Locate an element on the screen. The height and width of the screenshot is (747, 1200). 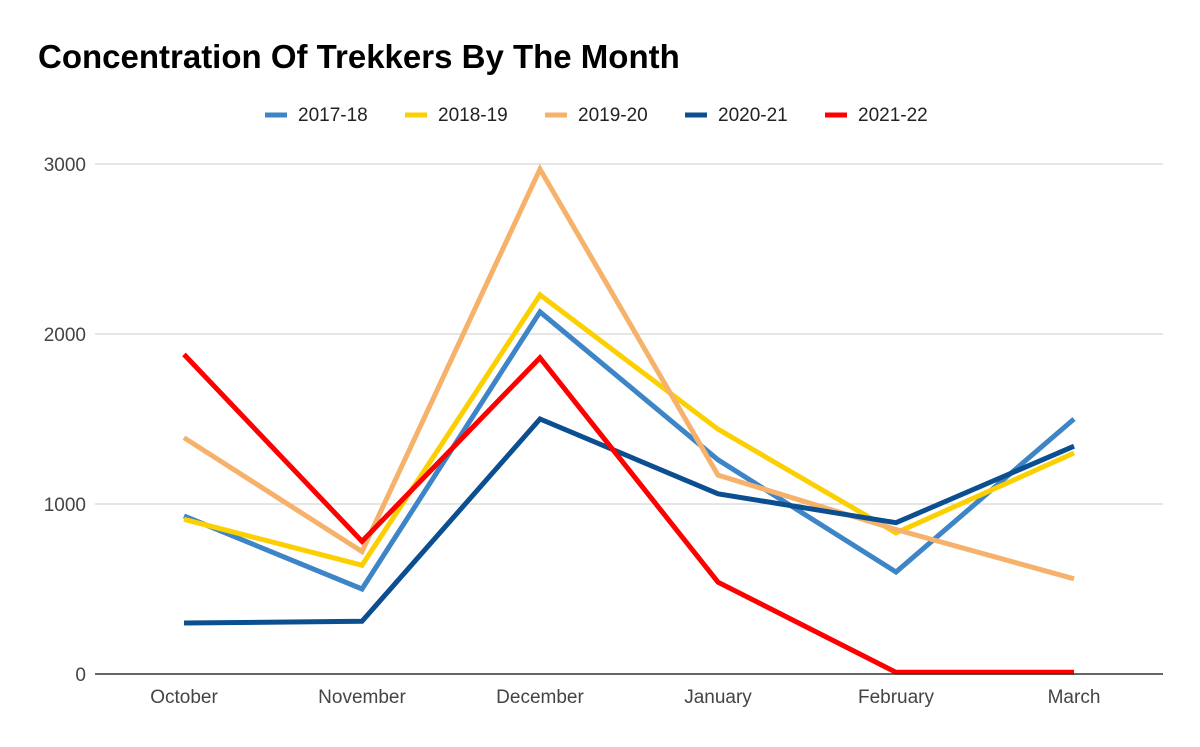
x-tick-label: February is located at coordinates (896, 697).